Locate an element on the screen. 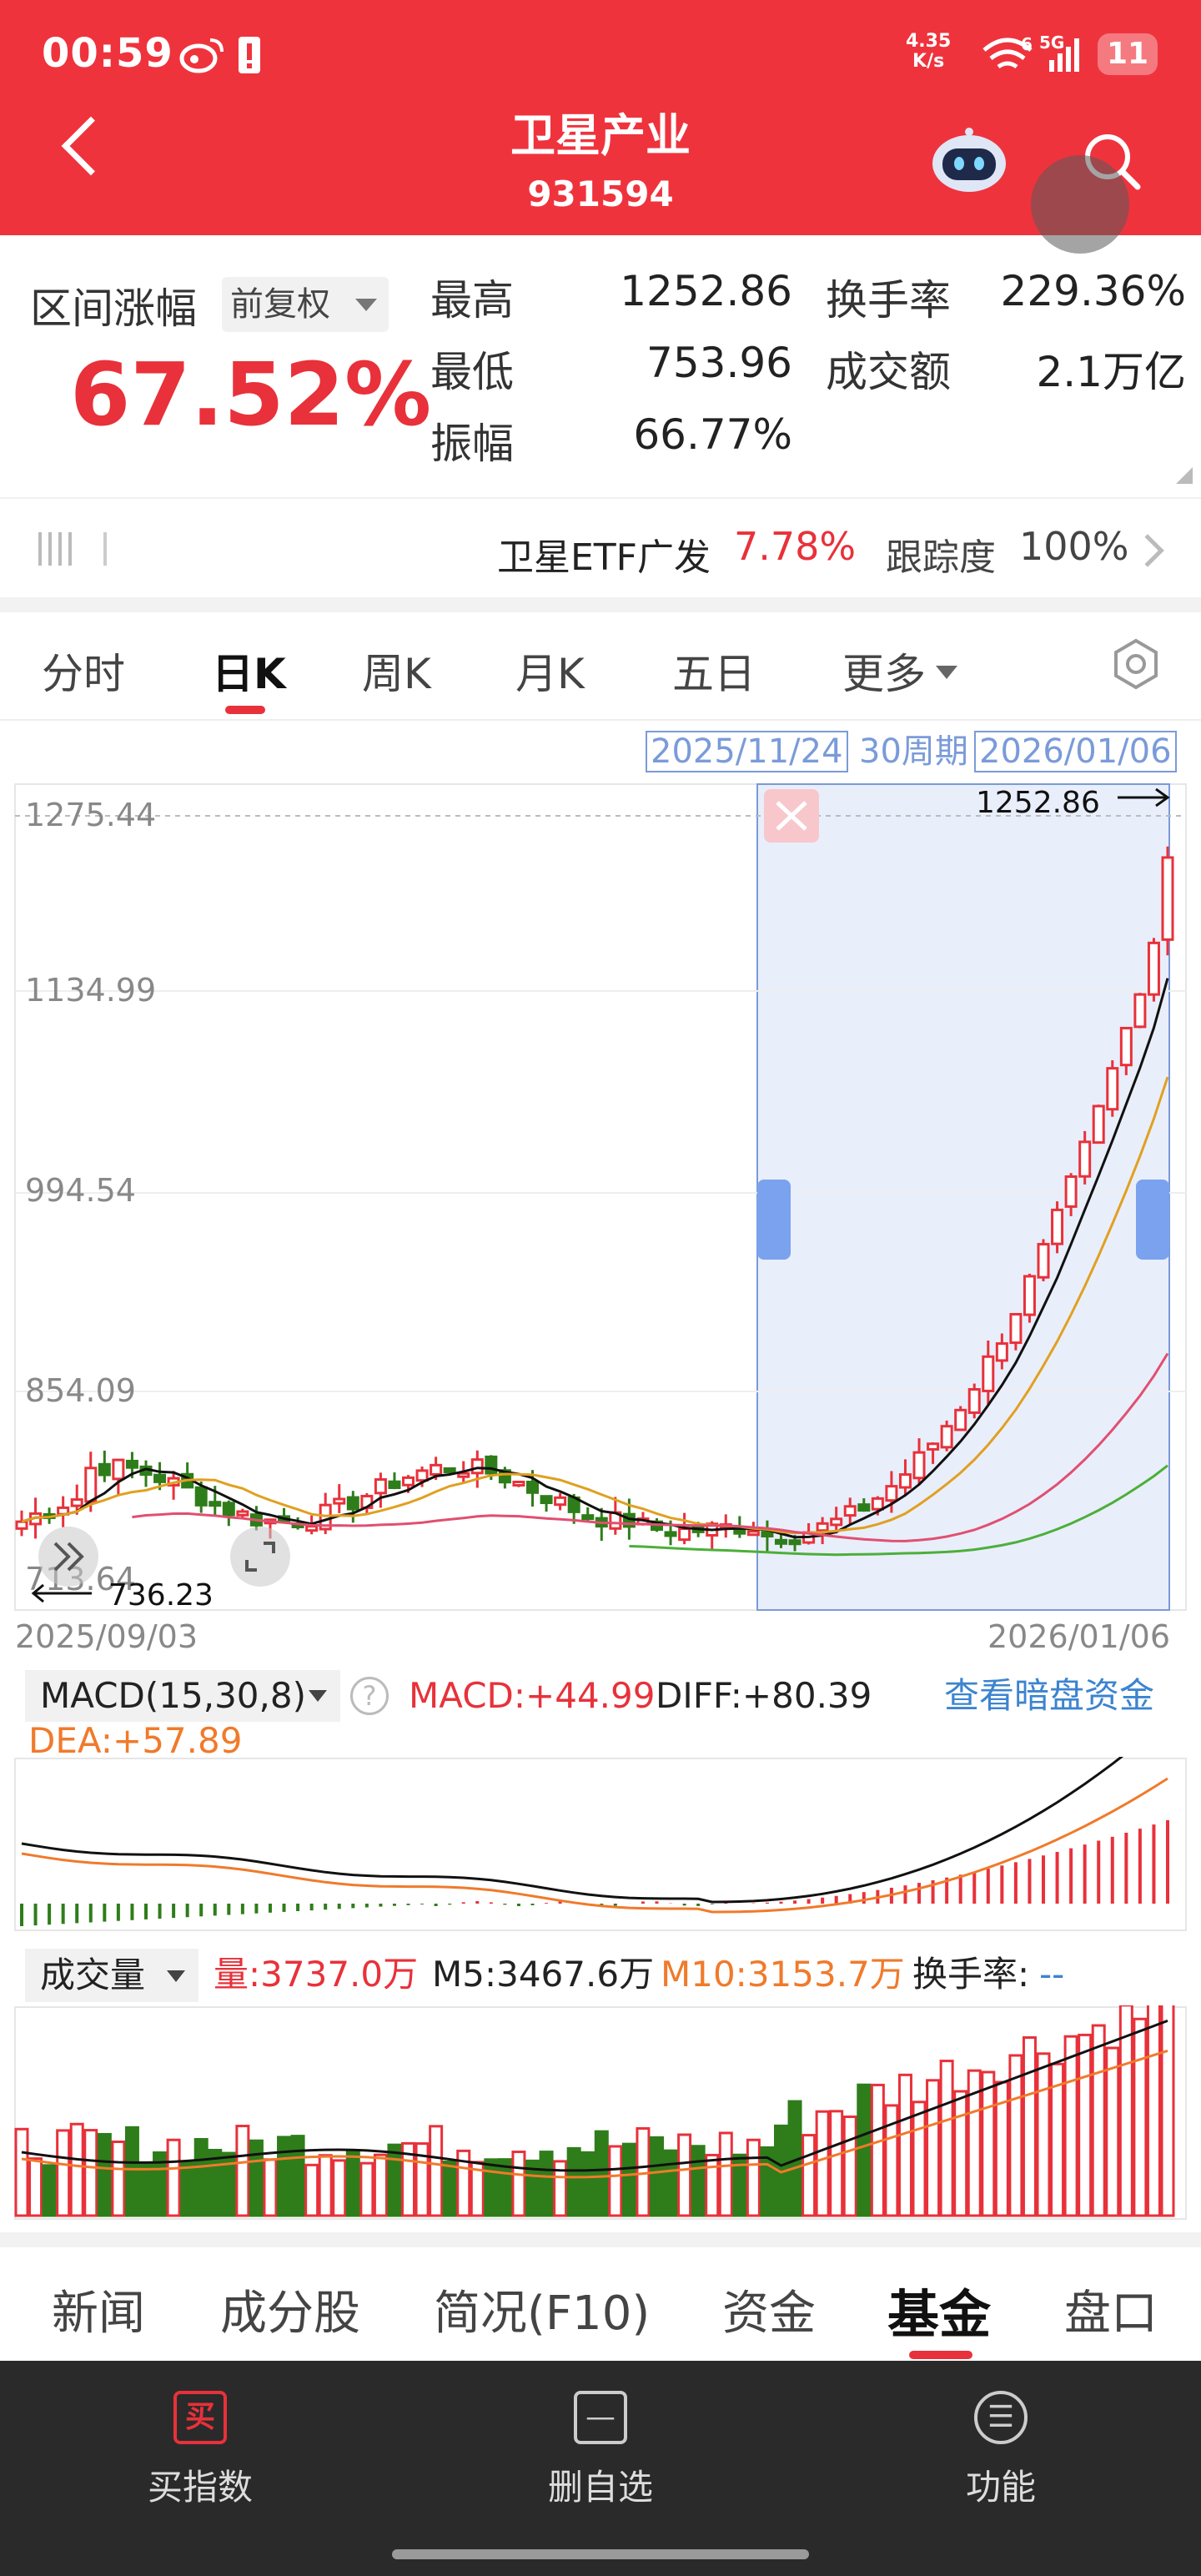 The width and height of the screenshot is (1201, 2576). status-icons: 6 5G is located at coordinates (629, 53).